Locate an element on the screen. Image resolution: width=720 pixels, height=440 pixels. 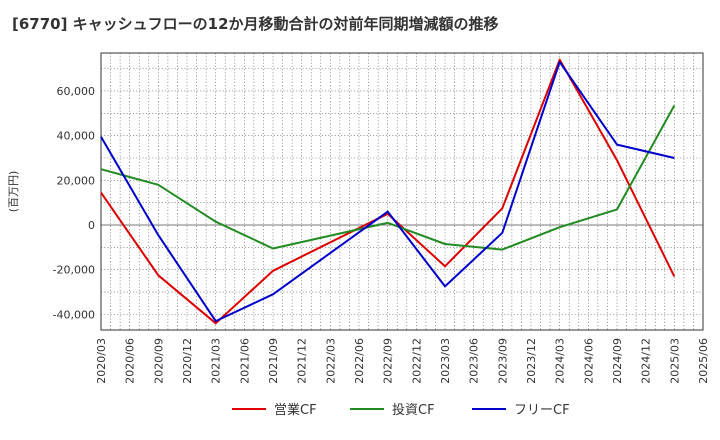
x-tick-label: 2020/12 is located at coordinates (187, 361).